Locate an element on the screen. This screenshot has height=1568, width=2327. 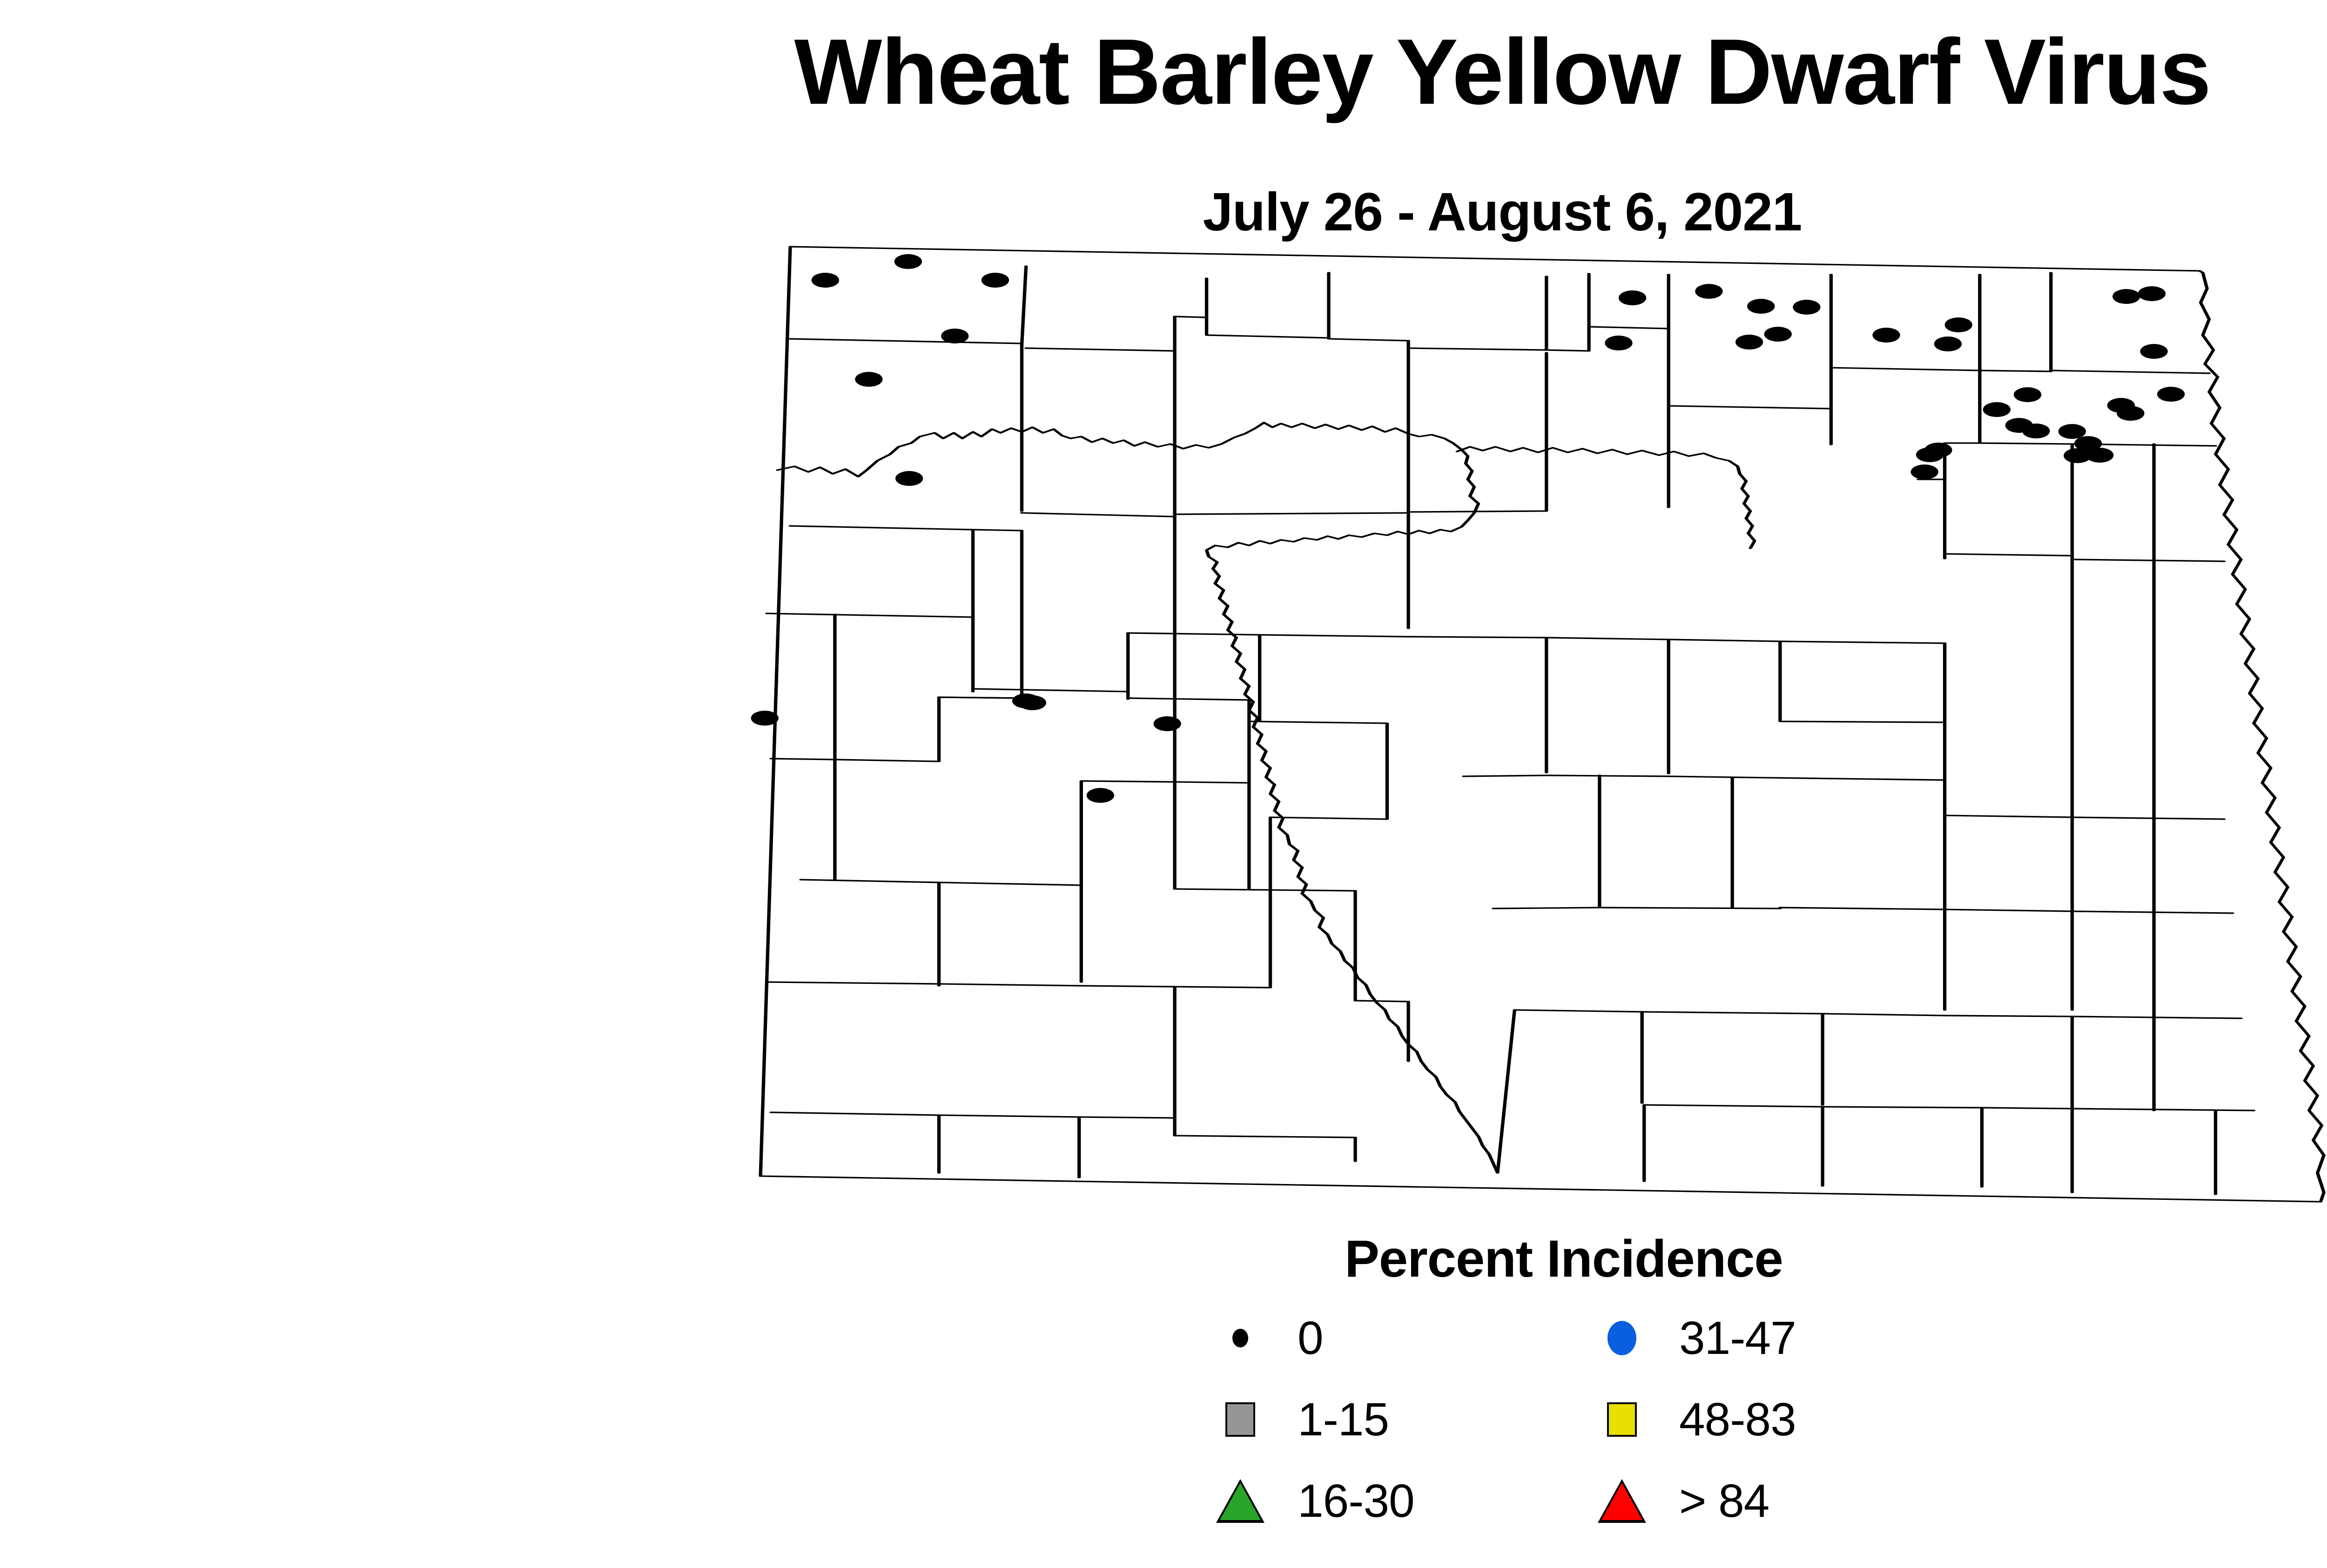
legend-item-label: 48-83 is located at coordinates (1737, 1419).